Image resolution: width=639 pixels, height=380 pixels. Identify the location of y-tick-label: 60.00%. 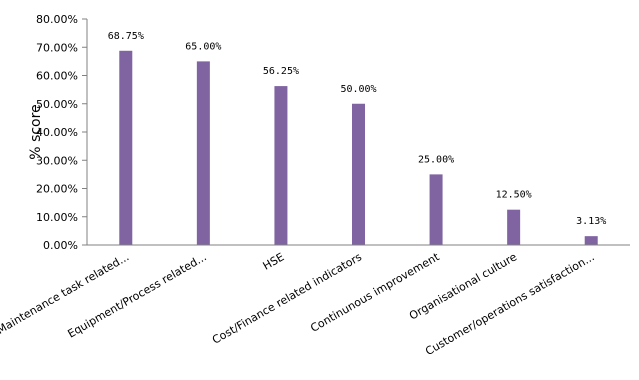
(57, 76).